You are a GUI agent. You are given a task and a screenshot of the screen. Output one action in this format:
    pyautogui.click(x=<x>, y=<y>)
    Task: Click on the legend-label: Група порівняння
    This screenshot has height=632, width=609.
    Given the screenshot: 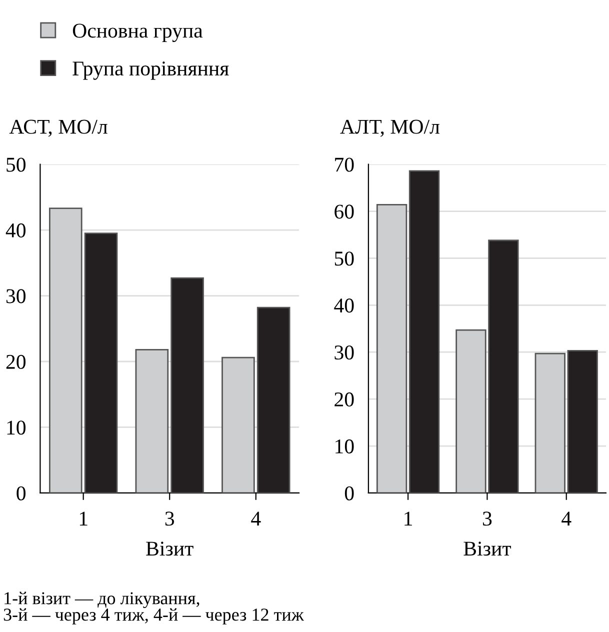 What is the action you would take?
    pyautogui.click(x=150, y=71)
    